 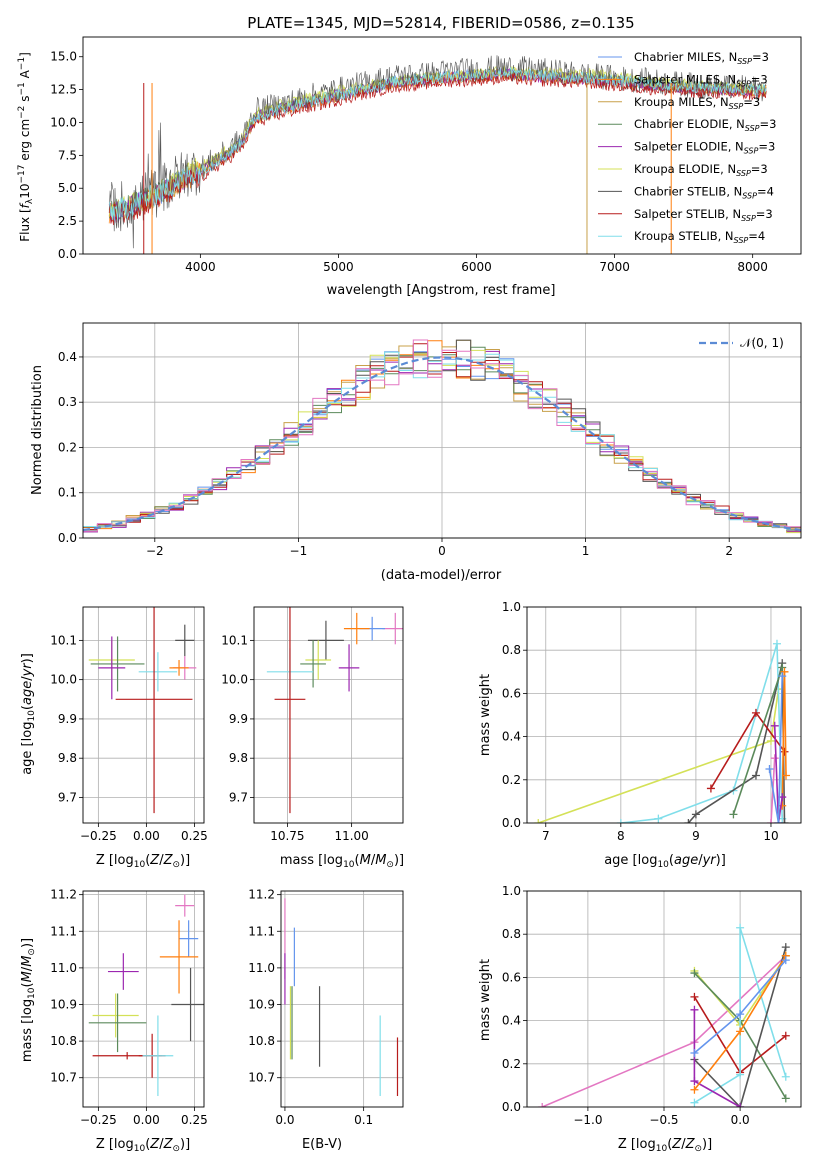 I want to click on legend-label: Salpeter MILES, NSSP=3, so click(x=701, y=80).